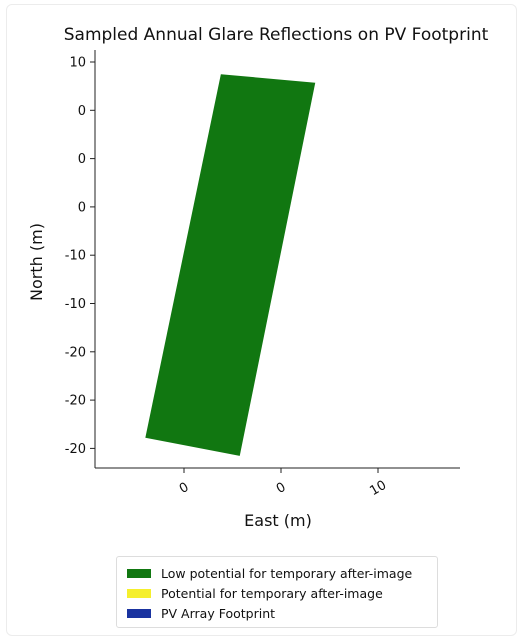 This screenshot has width=523, height=641. I want to click on x-axis-label: East (m), so click(278, 520).